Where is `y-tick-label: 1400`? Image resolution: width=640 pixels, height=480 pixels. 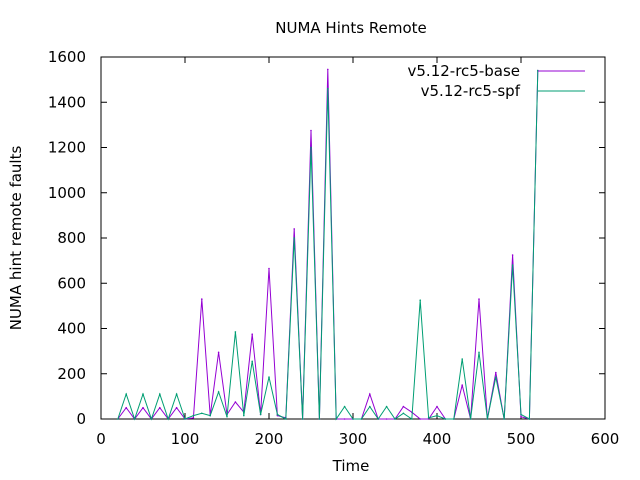
y-tick-label: 1400 is located at coordinates (67, 102).